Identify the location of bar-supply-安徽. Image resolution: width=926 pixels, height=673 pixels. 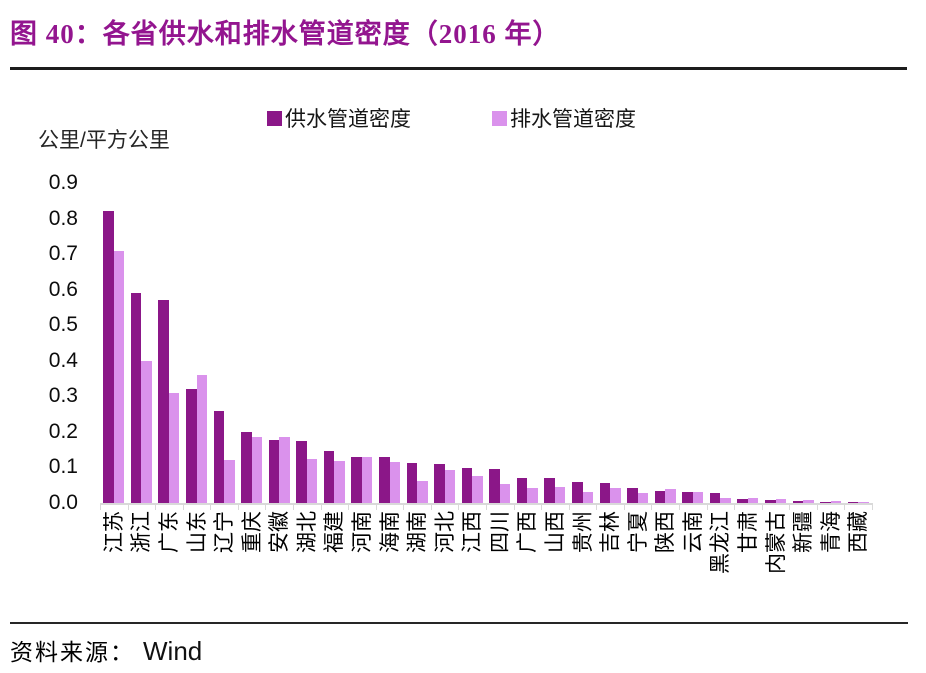
(274, 471).